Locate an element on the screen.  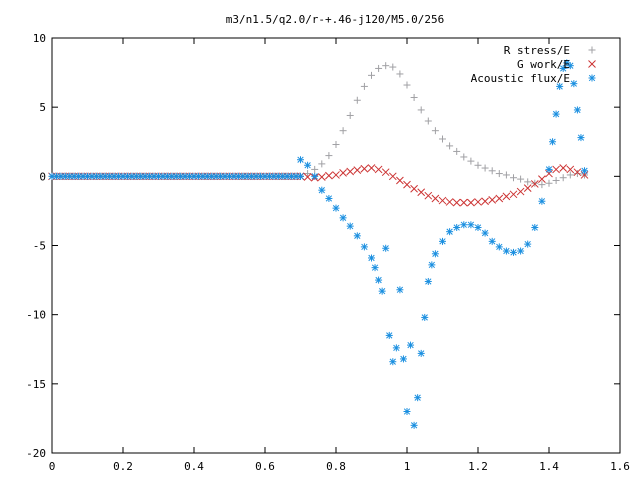
legend-label: G work/E is located at coordinates (543, 64).